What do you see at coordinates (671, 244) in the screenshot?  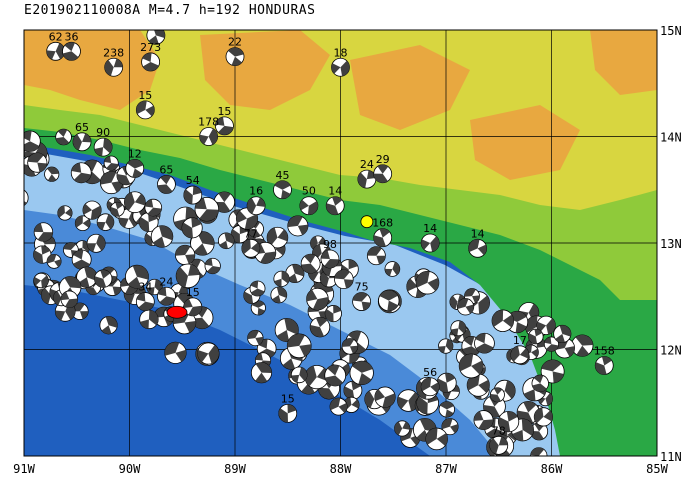 I see `lat-tick-label: 13N` at bounding box center [671, 244].